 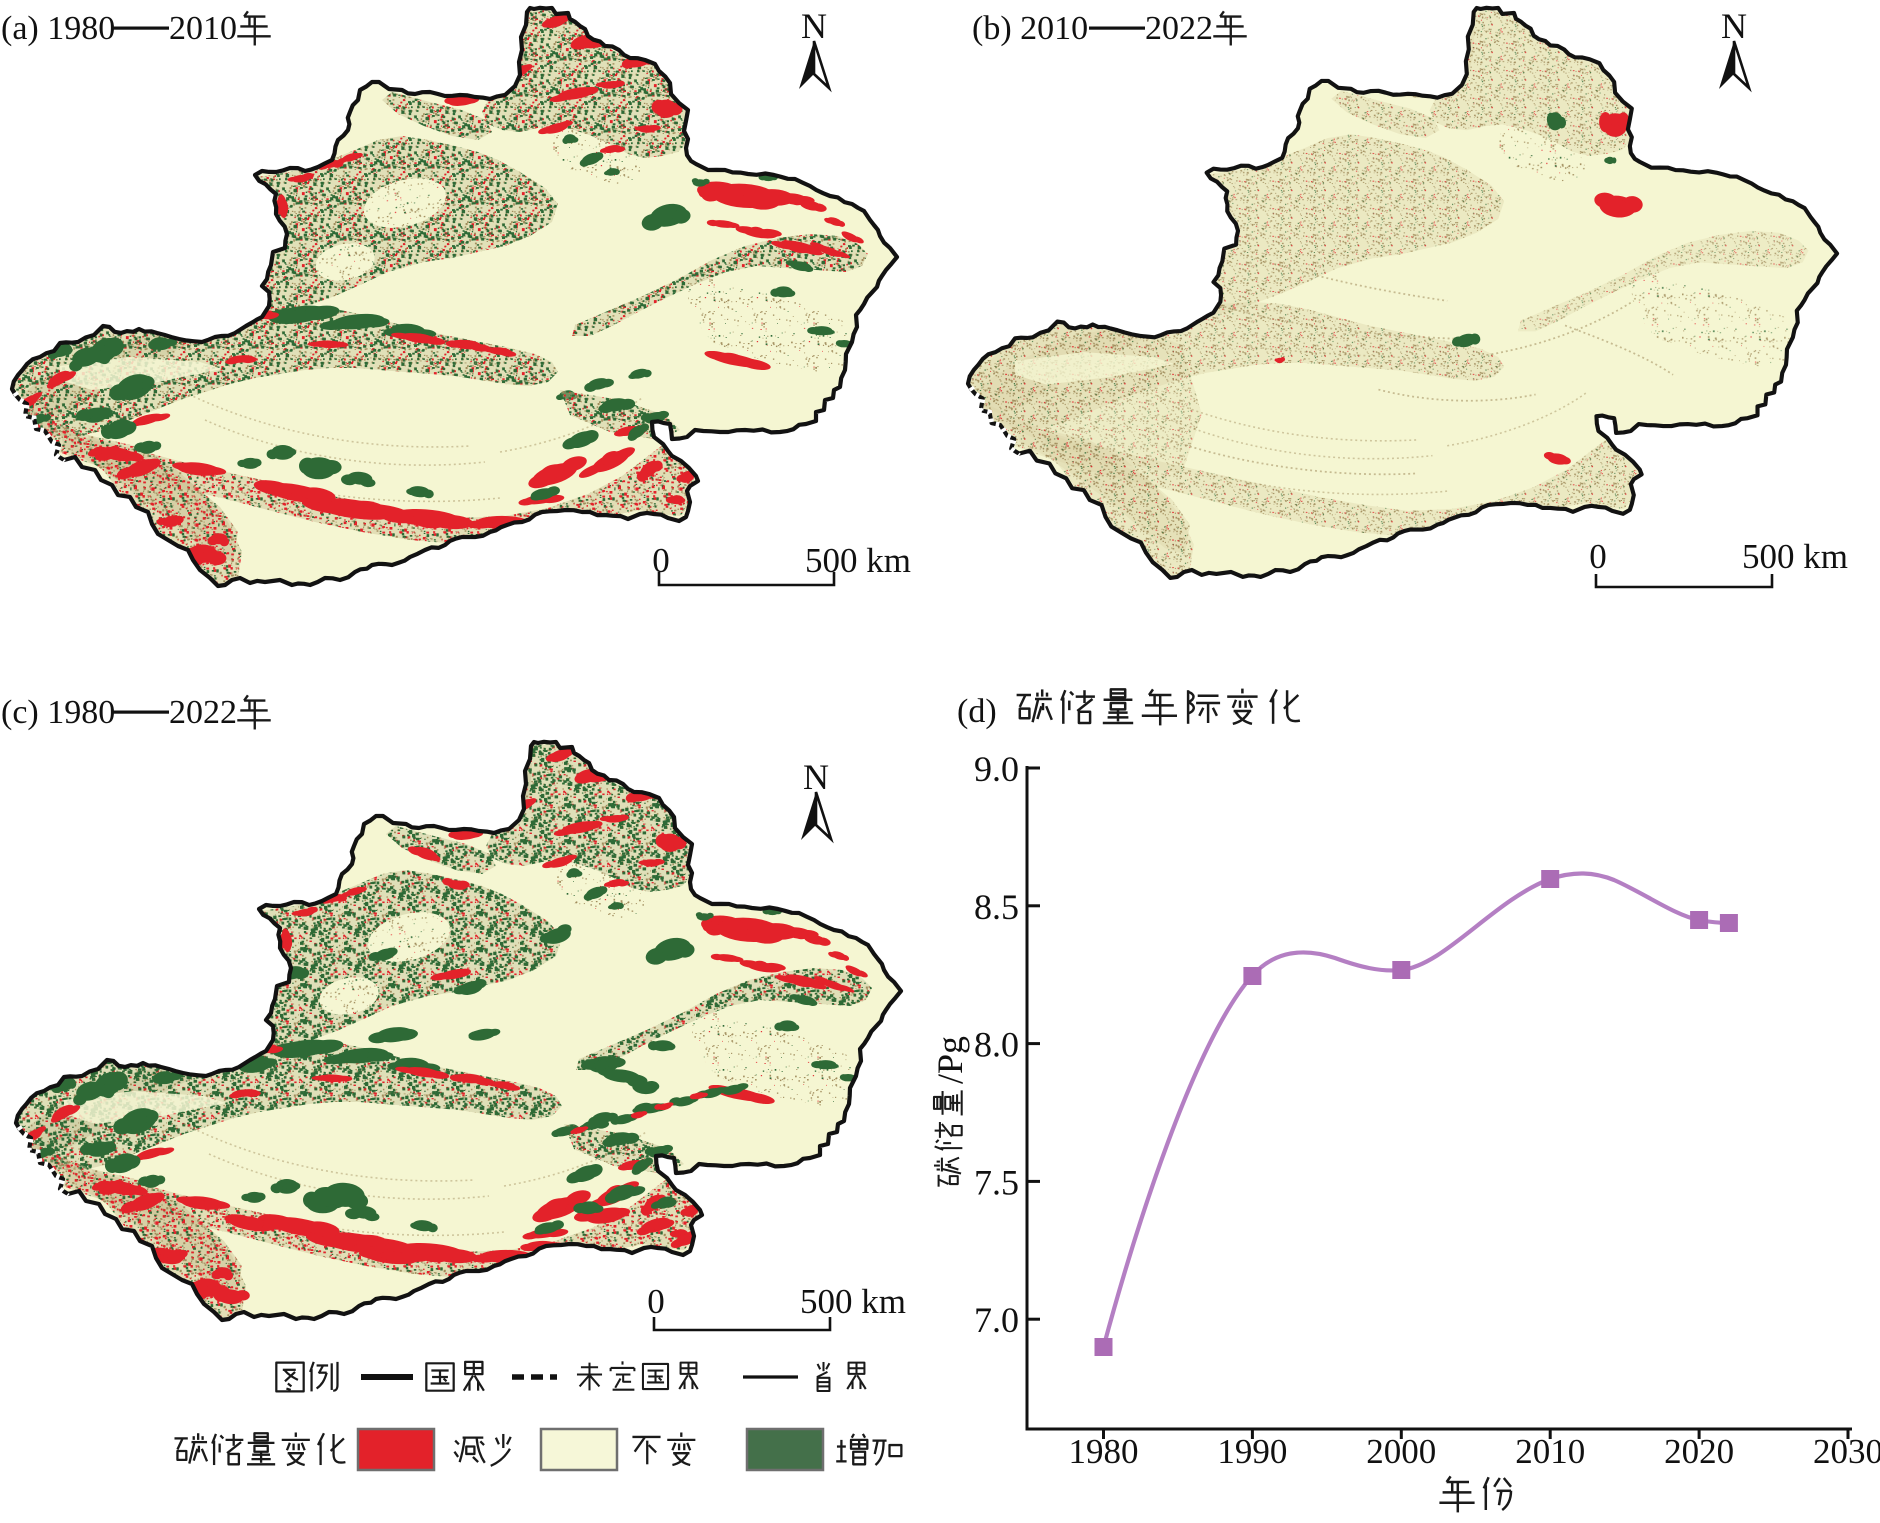 What do you see at coordinates (996, 907) in the screenshot?
I see `svg-text: 8.5` at bounding box center [996, 907].